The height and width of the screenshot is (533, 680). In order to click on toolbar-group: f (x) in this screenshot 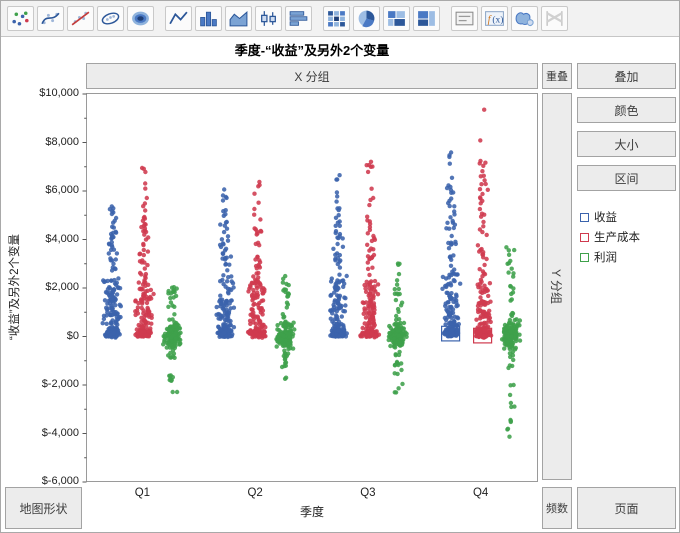, I will do `click(509, 18)`.